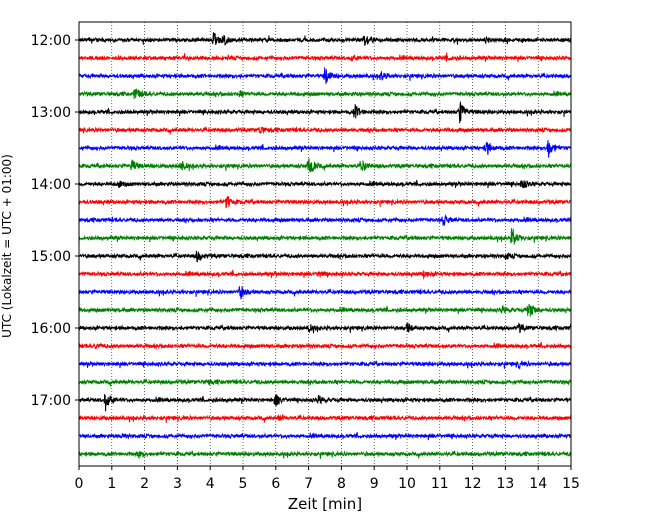 Image resolution: width=650 pixels, height=520 pixels. Describe the element at coordinates (407, 484) in the screenshot. I see `x-tick-label: 10` at that location.